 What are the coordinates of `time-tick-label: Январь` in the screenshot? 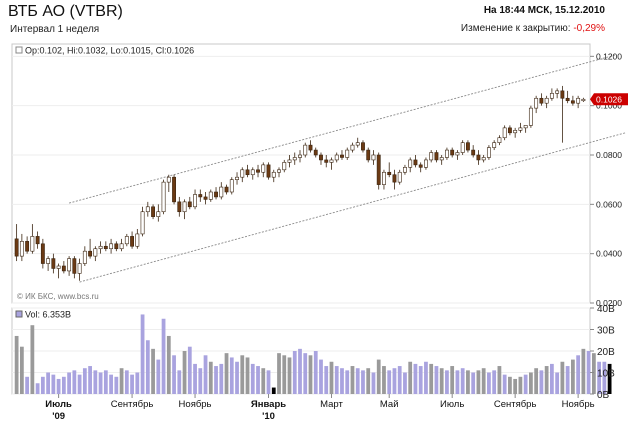 It's located at (268, 404).